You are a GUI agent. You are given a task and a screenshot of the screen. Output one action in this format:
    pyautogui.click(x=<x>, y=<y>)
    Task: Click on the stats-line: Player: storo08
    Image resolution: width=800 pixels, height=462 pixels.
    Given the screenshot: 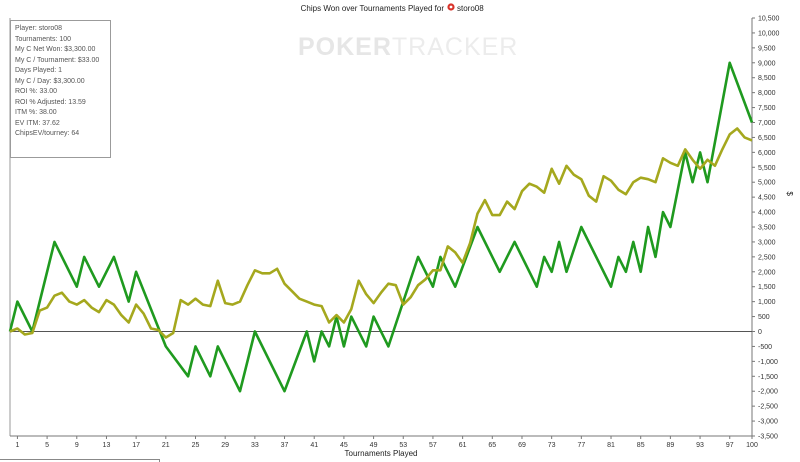 What is the action you would take?
    pyautogui.click(x=39, y=28)
    